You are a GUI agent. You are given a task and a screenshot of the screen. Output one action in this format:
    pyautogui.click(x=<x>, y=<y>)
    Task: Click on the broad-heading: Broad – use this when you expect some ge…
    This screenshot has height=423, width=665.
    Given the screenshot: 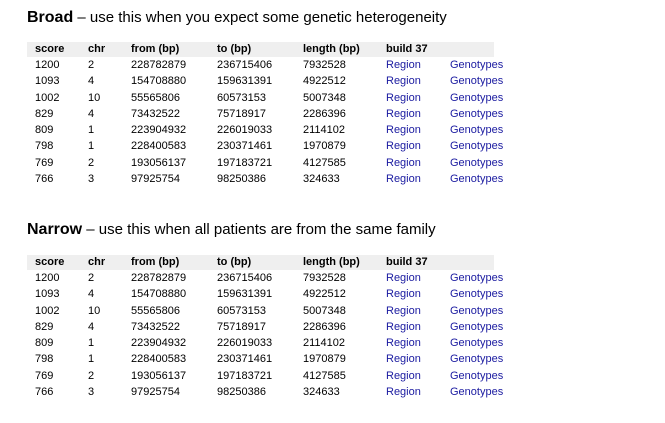 What is the action you would take?
    pyautogui.click(x=237, y=18)
    